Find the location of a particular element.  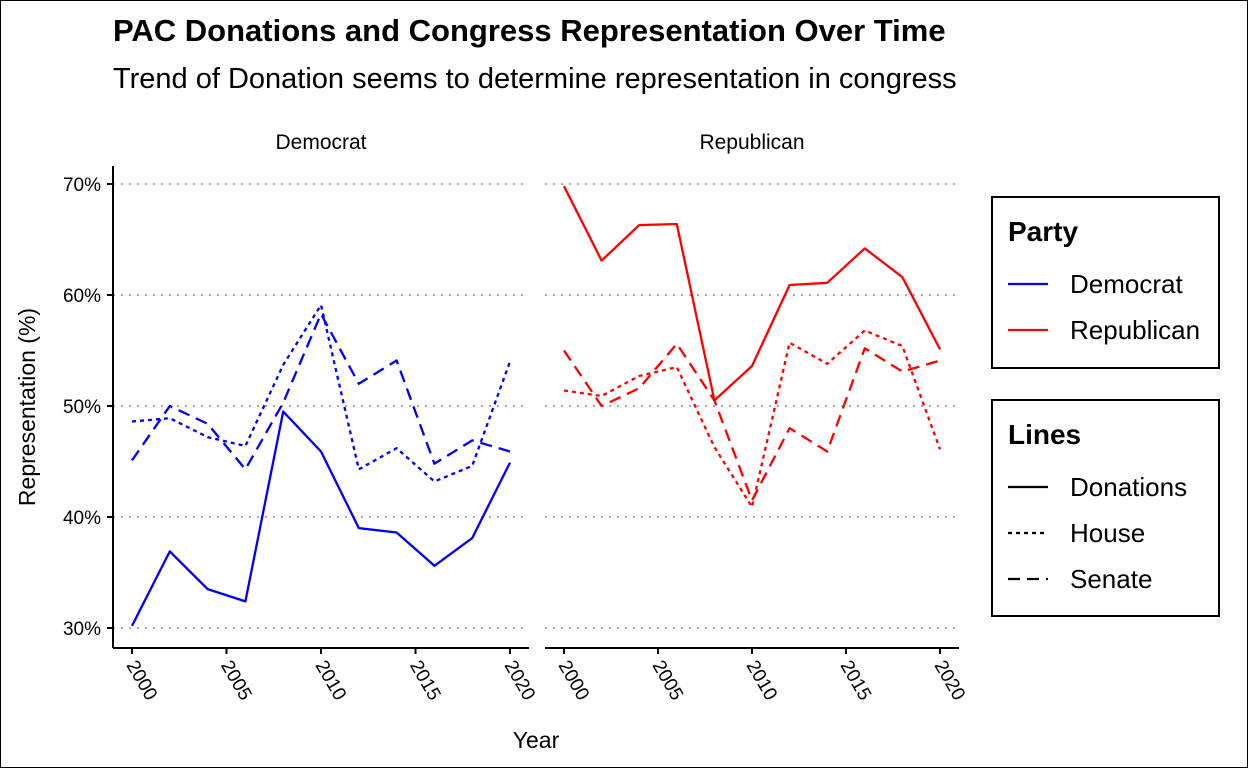

y-tick-label-40: 40% is located at coordinates (82, 518).